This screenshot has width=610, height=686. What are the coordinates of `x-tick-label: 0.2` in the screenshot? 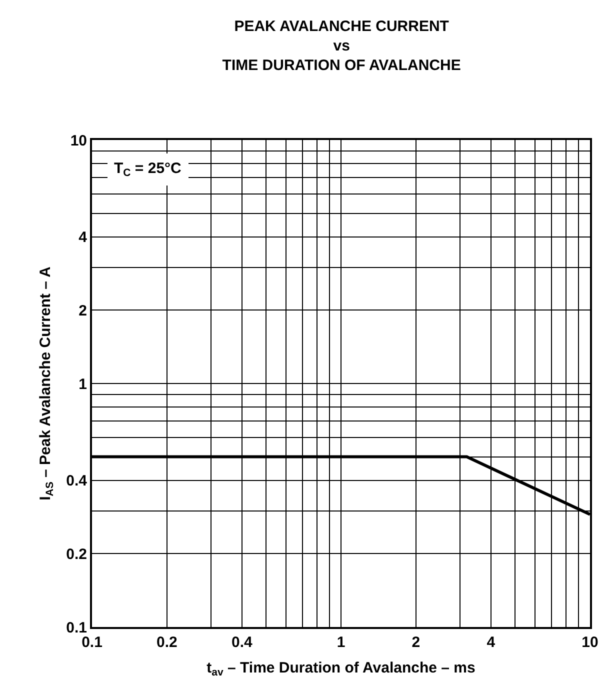 It's located at (167, 642).